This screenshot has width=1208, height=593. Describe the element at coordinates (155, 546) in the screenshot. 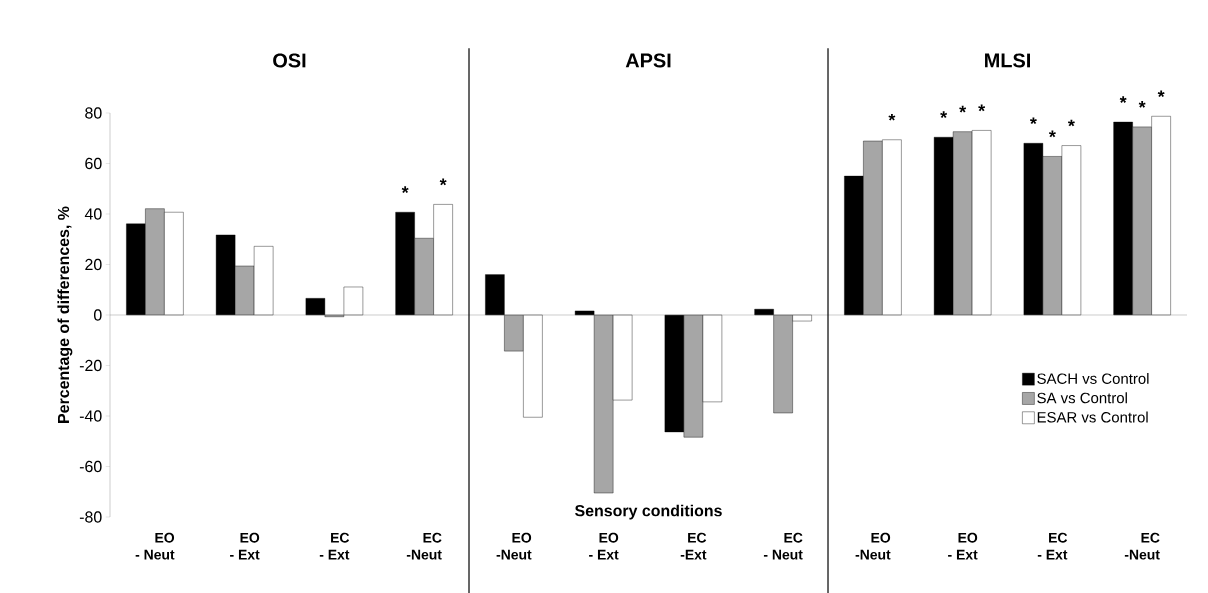

I see `x-tick-label: EO - Neut` at that location.